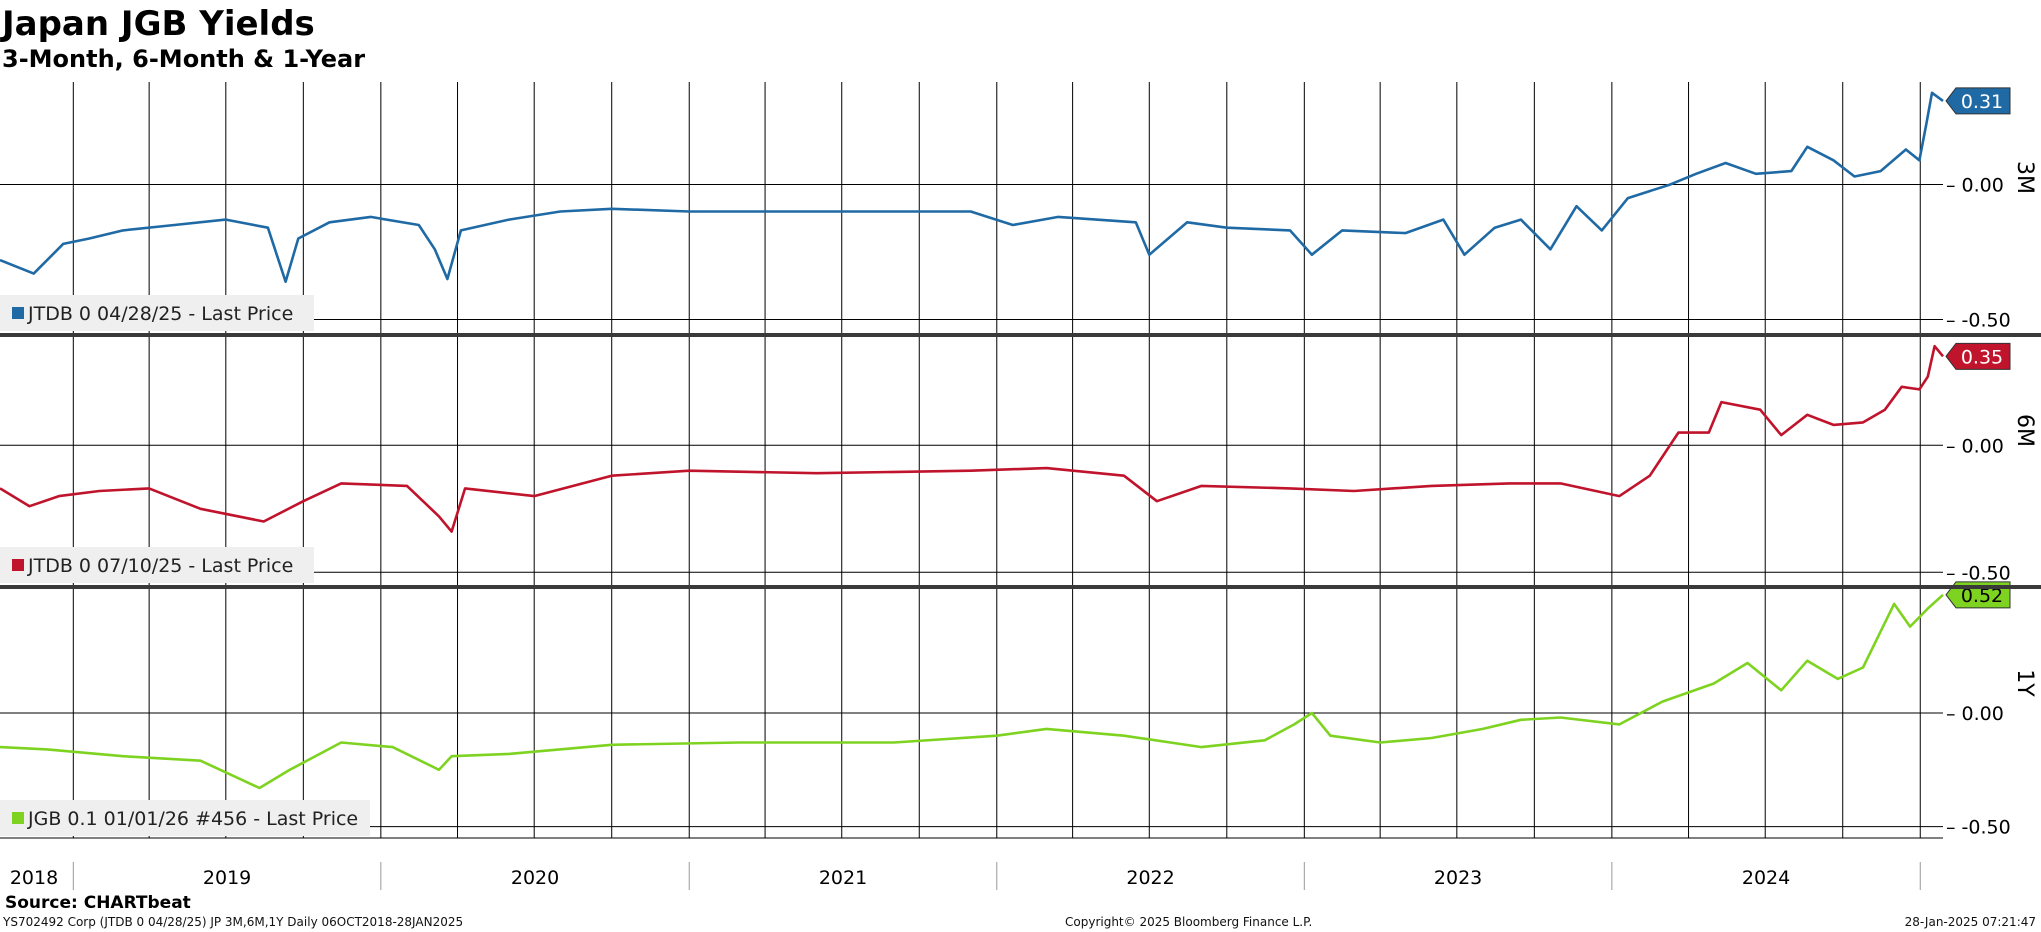  What do you see at coordinates (1982, 357) in the screenshot?
I see `last-value-label: 0.35` at bounding box center [1982, 357].